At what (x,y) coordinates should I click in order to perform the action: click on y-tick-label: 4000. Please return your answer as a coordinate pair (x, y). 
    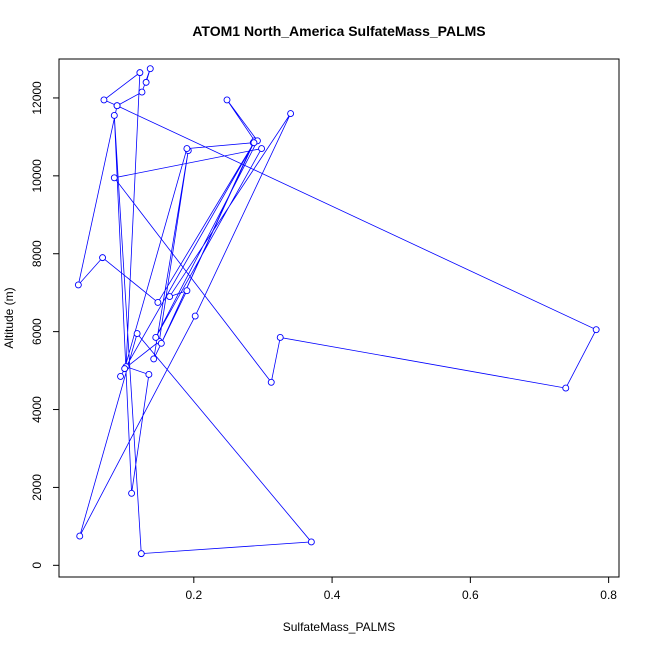
    Looking at the image, I should click on (37, 409).